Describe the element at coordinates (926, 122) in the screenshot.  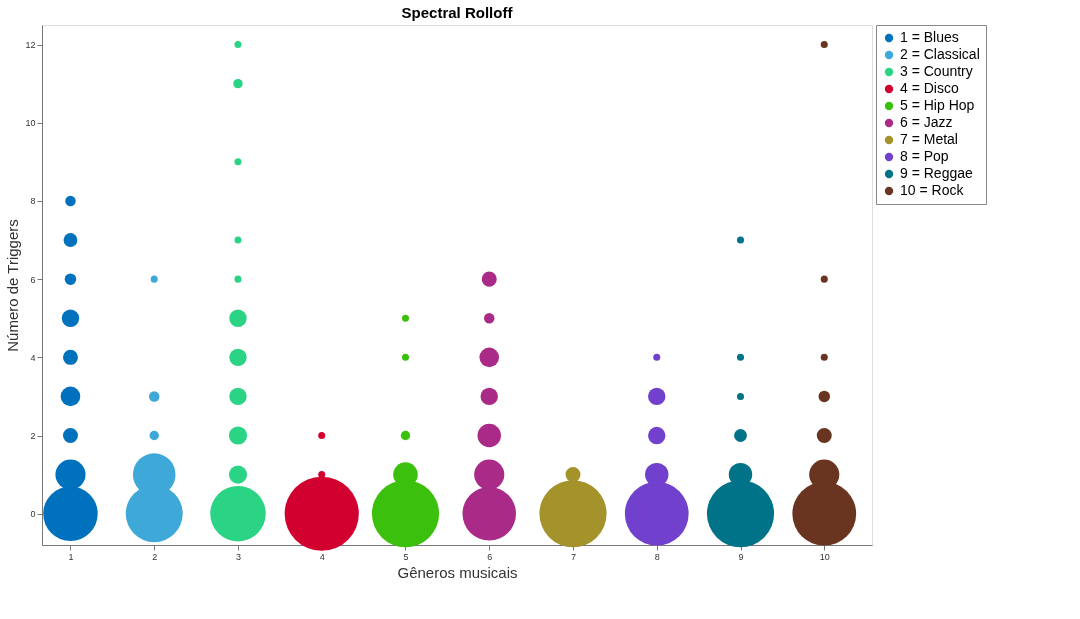
I see `legend-label: 6 = Jazz` at that location.